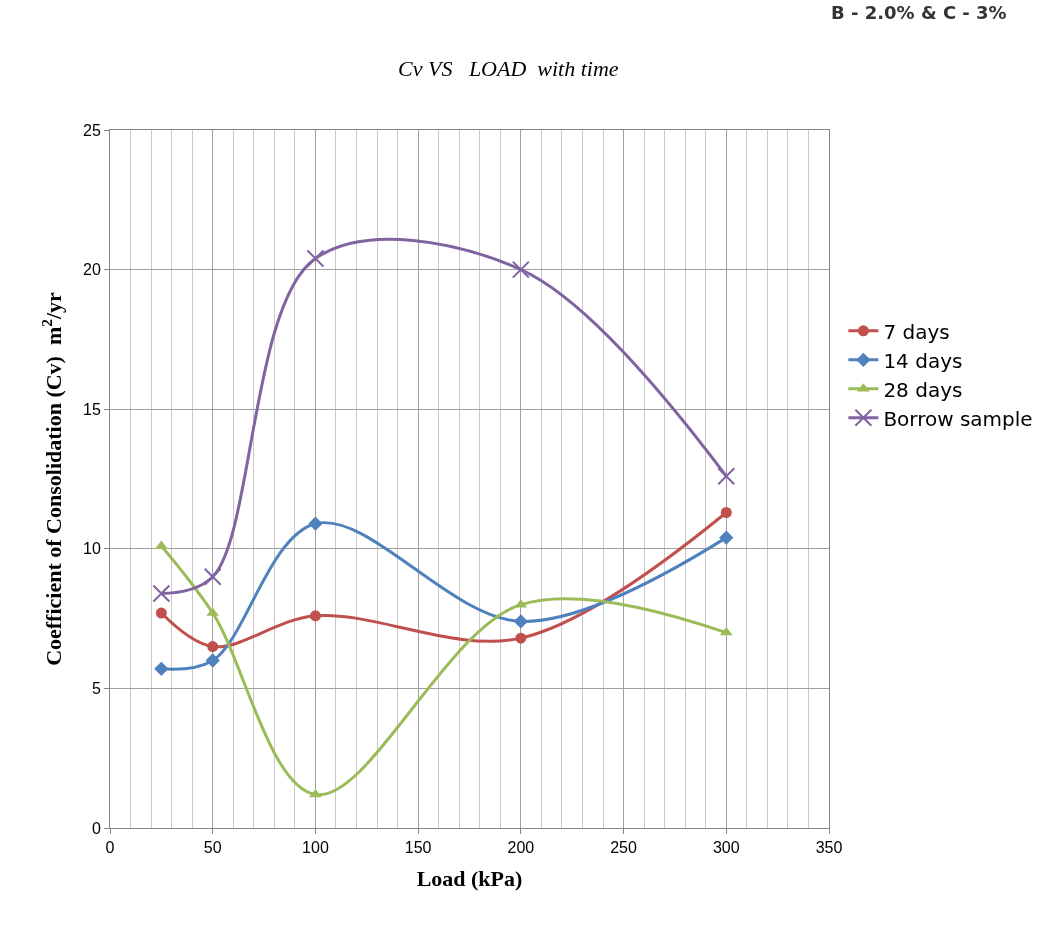 This screenshot has width=1059, height=928. Describe the element at coordinates (418, 848) in the screenshot. I see `x-tick-label: 150` at that location.